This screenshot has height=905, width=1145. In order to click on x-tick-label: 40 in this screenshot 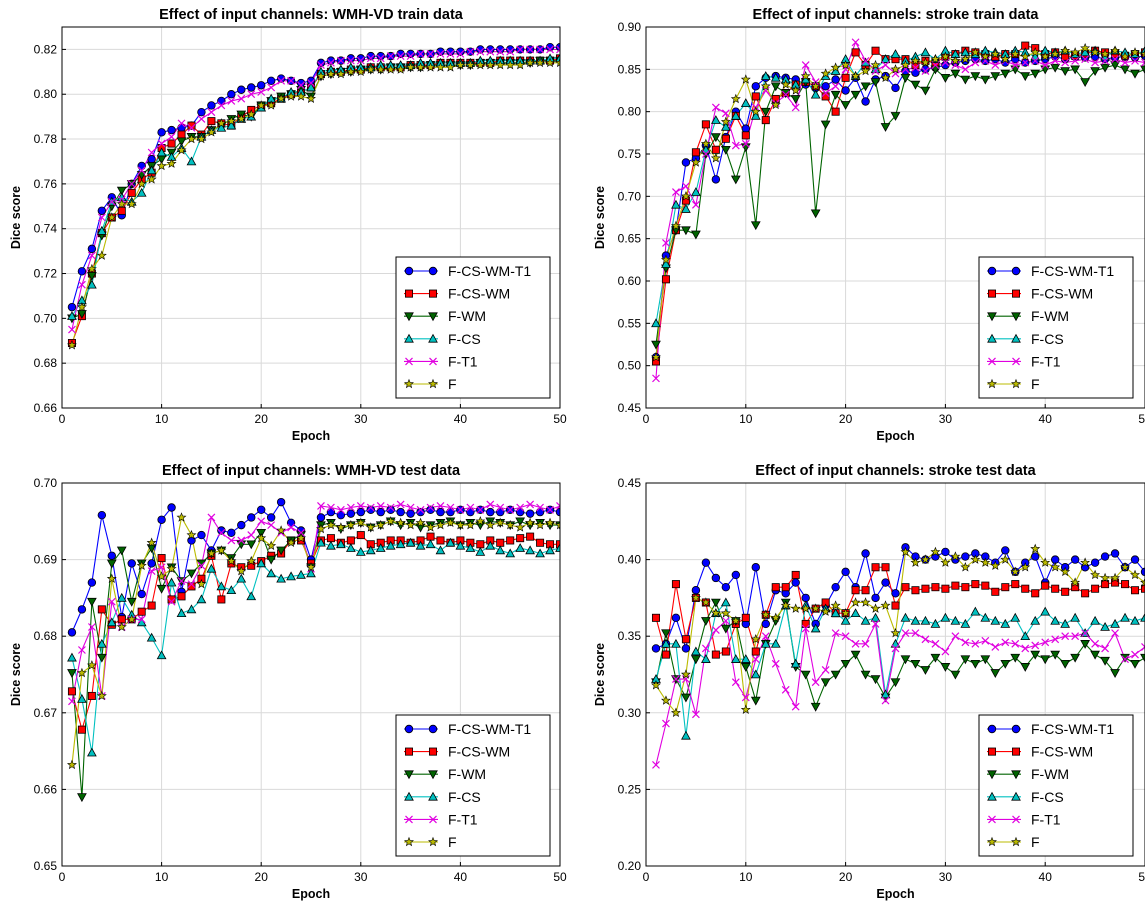, I will do `click(1046, 419)`.